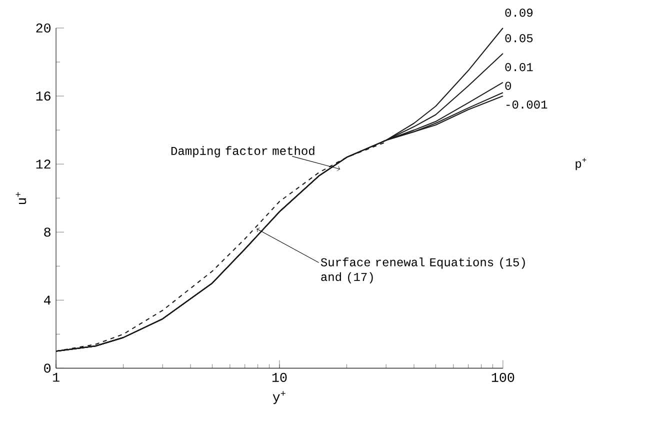 This screenshot has height=432, width=647. I want to click on y-axis-title: u$^{+}$, so click(21, 198).